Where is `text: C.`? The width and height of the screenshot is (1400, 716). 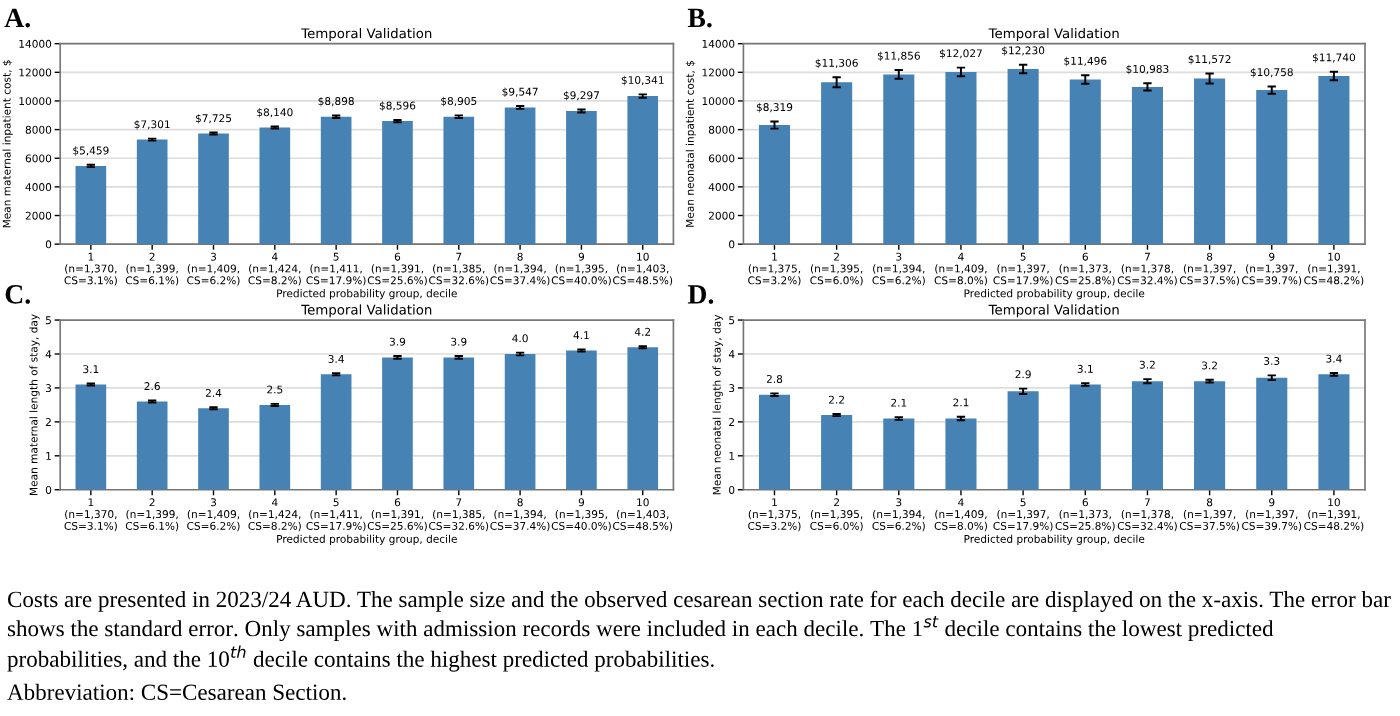 text: C. is located at coordinates (17, 294).